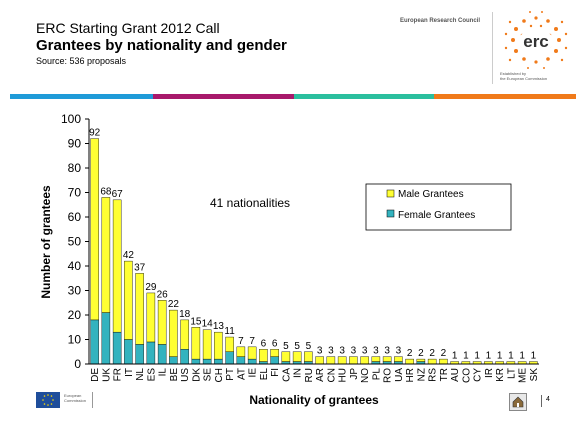  I want to click on x-tick-label: LT, so click(511, 373).